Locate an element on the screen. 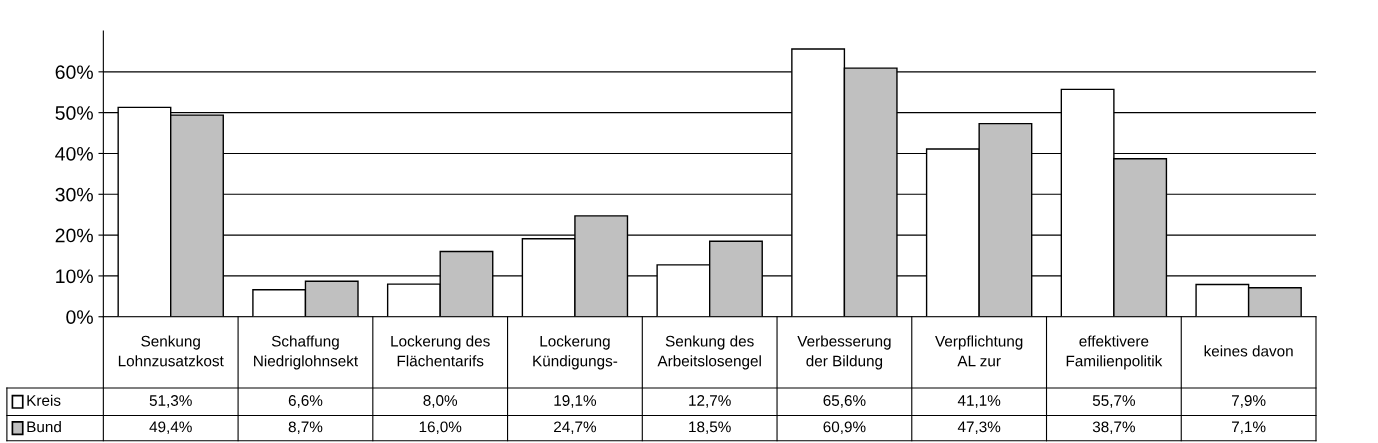 The image size is (1378, 443). y-tick-label: 50% is located at coordinates (74, 113).